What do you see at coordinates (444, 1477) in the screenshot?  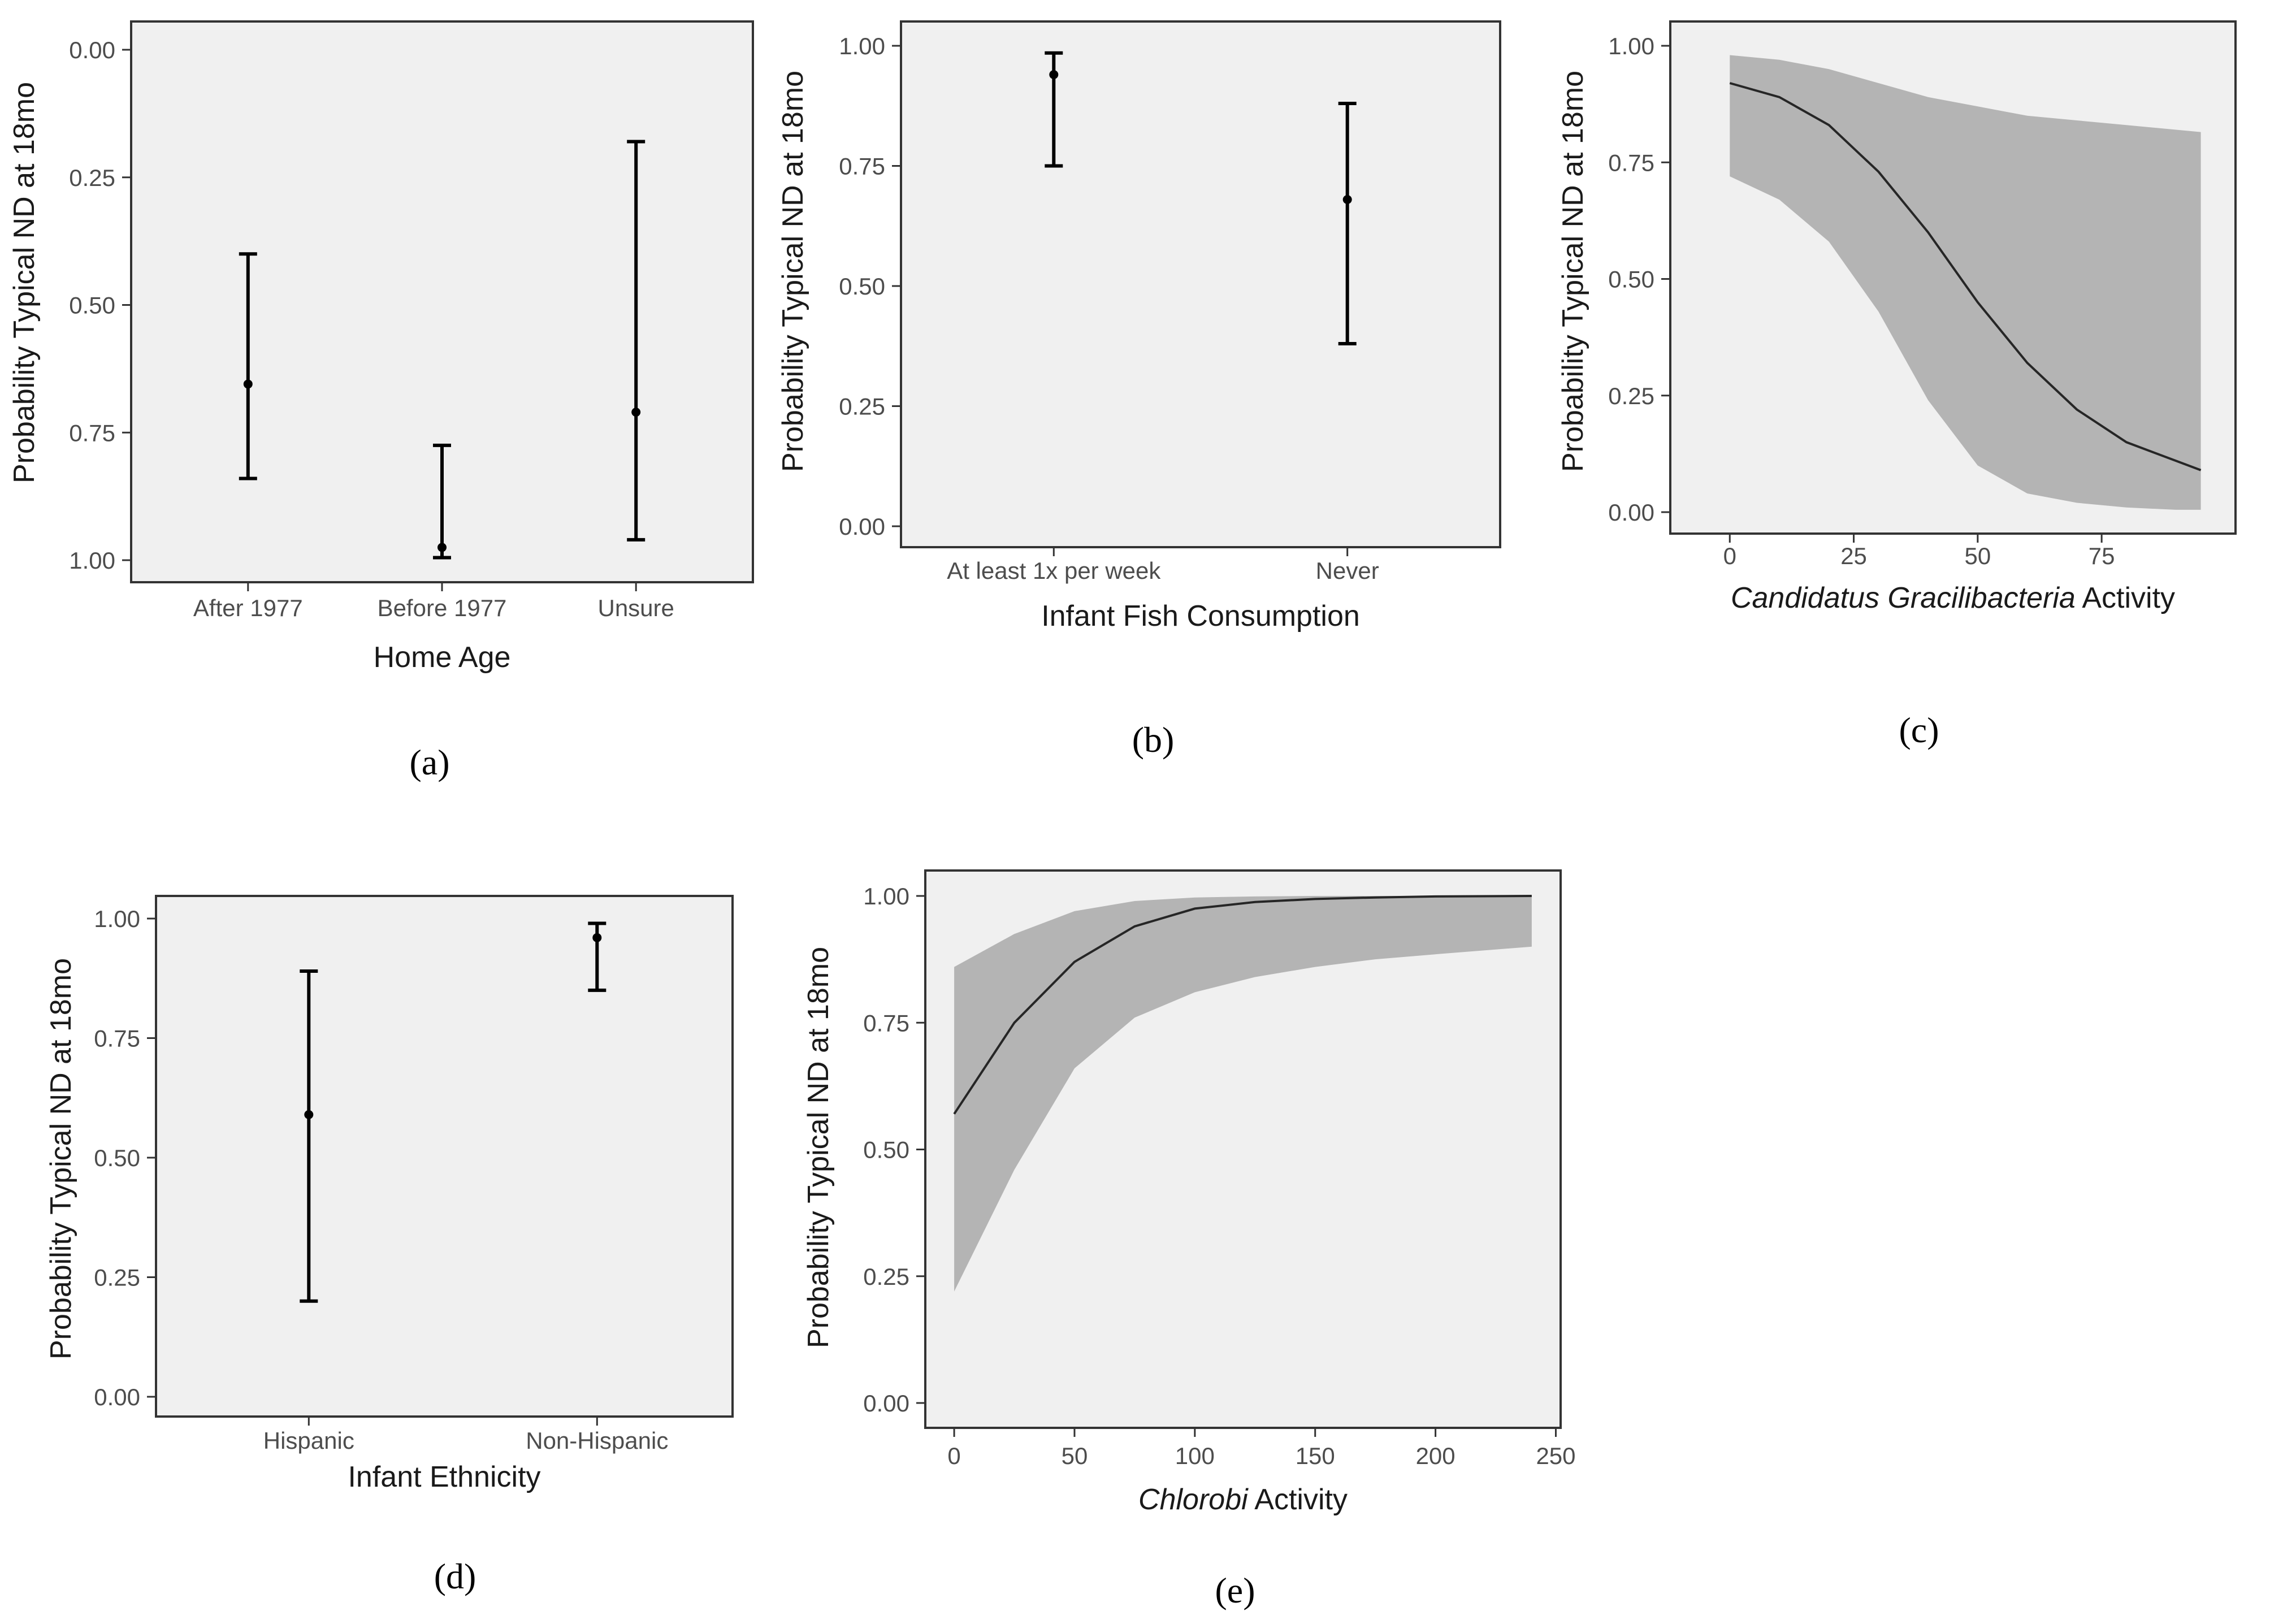 I see `x-axis-title: Infant Ethnicity` at bounding box center [444, 1477].